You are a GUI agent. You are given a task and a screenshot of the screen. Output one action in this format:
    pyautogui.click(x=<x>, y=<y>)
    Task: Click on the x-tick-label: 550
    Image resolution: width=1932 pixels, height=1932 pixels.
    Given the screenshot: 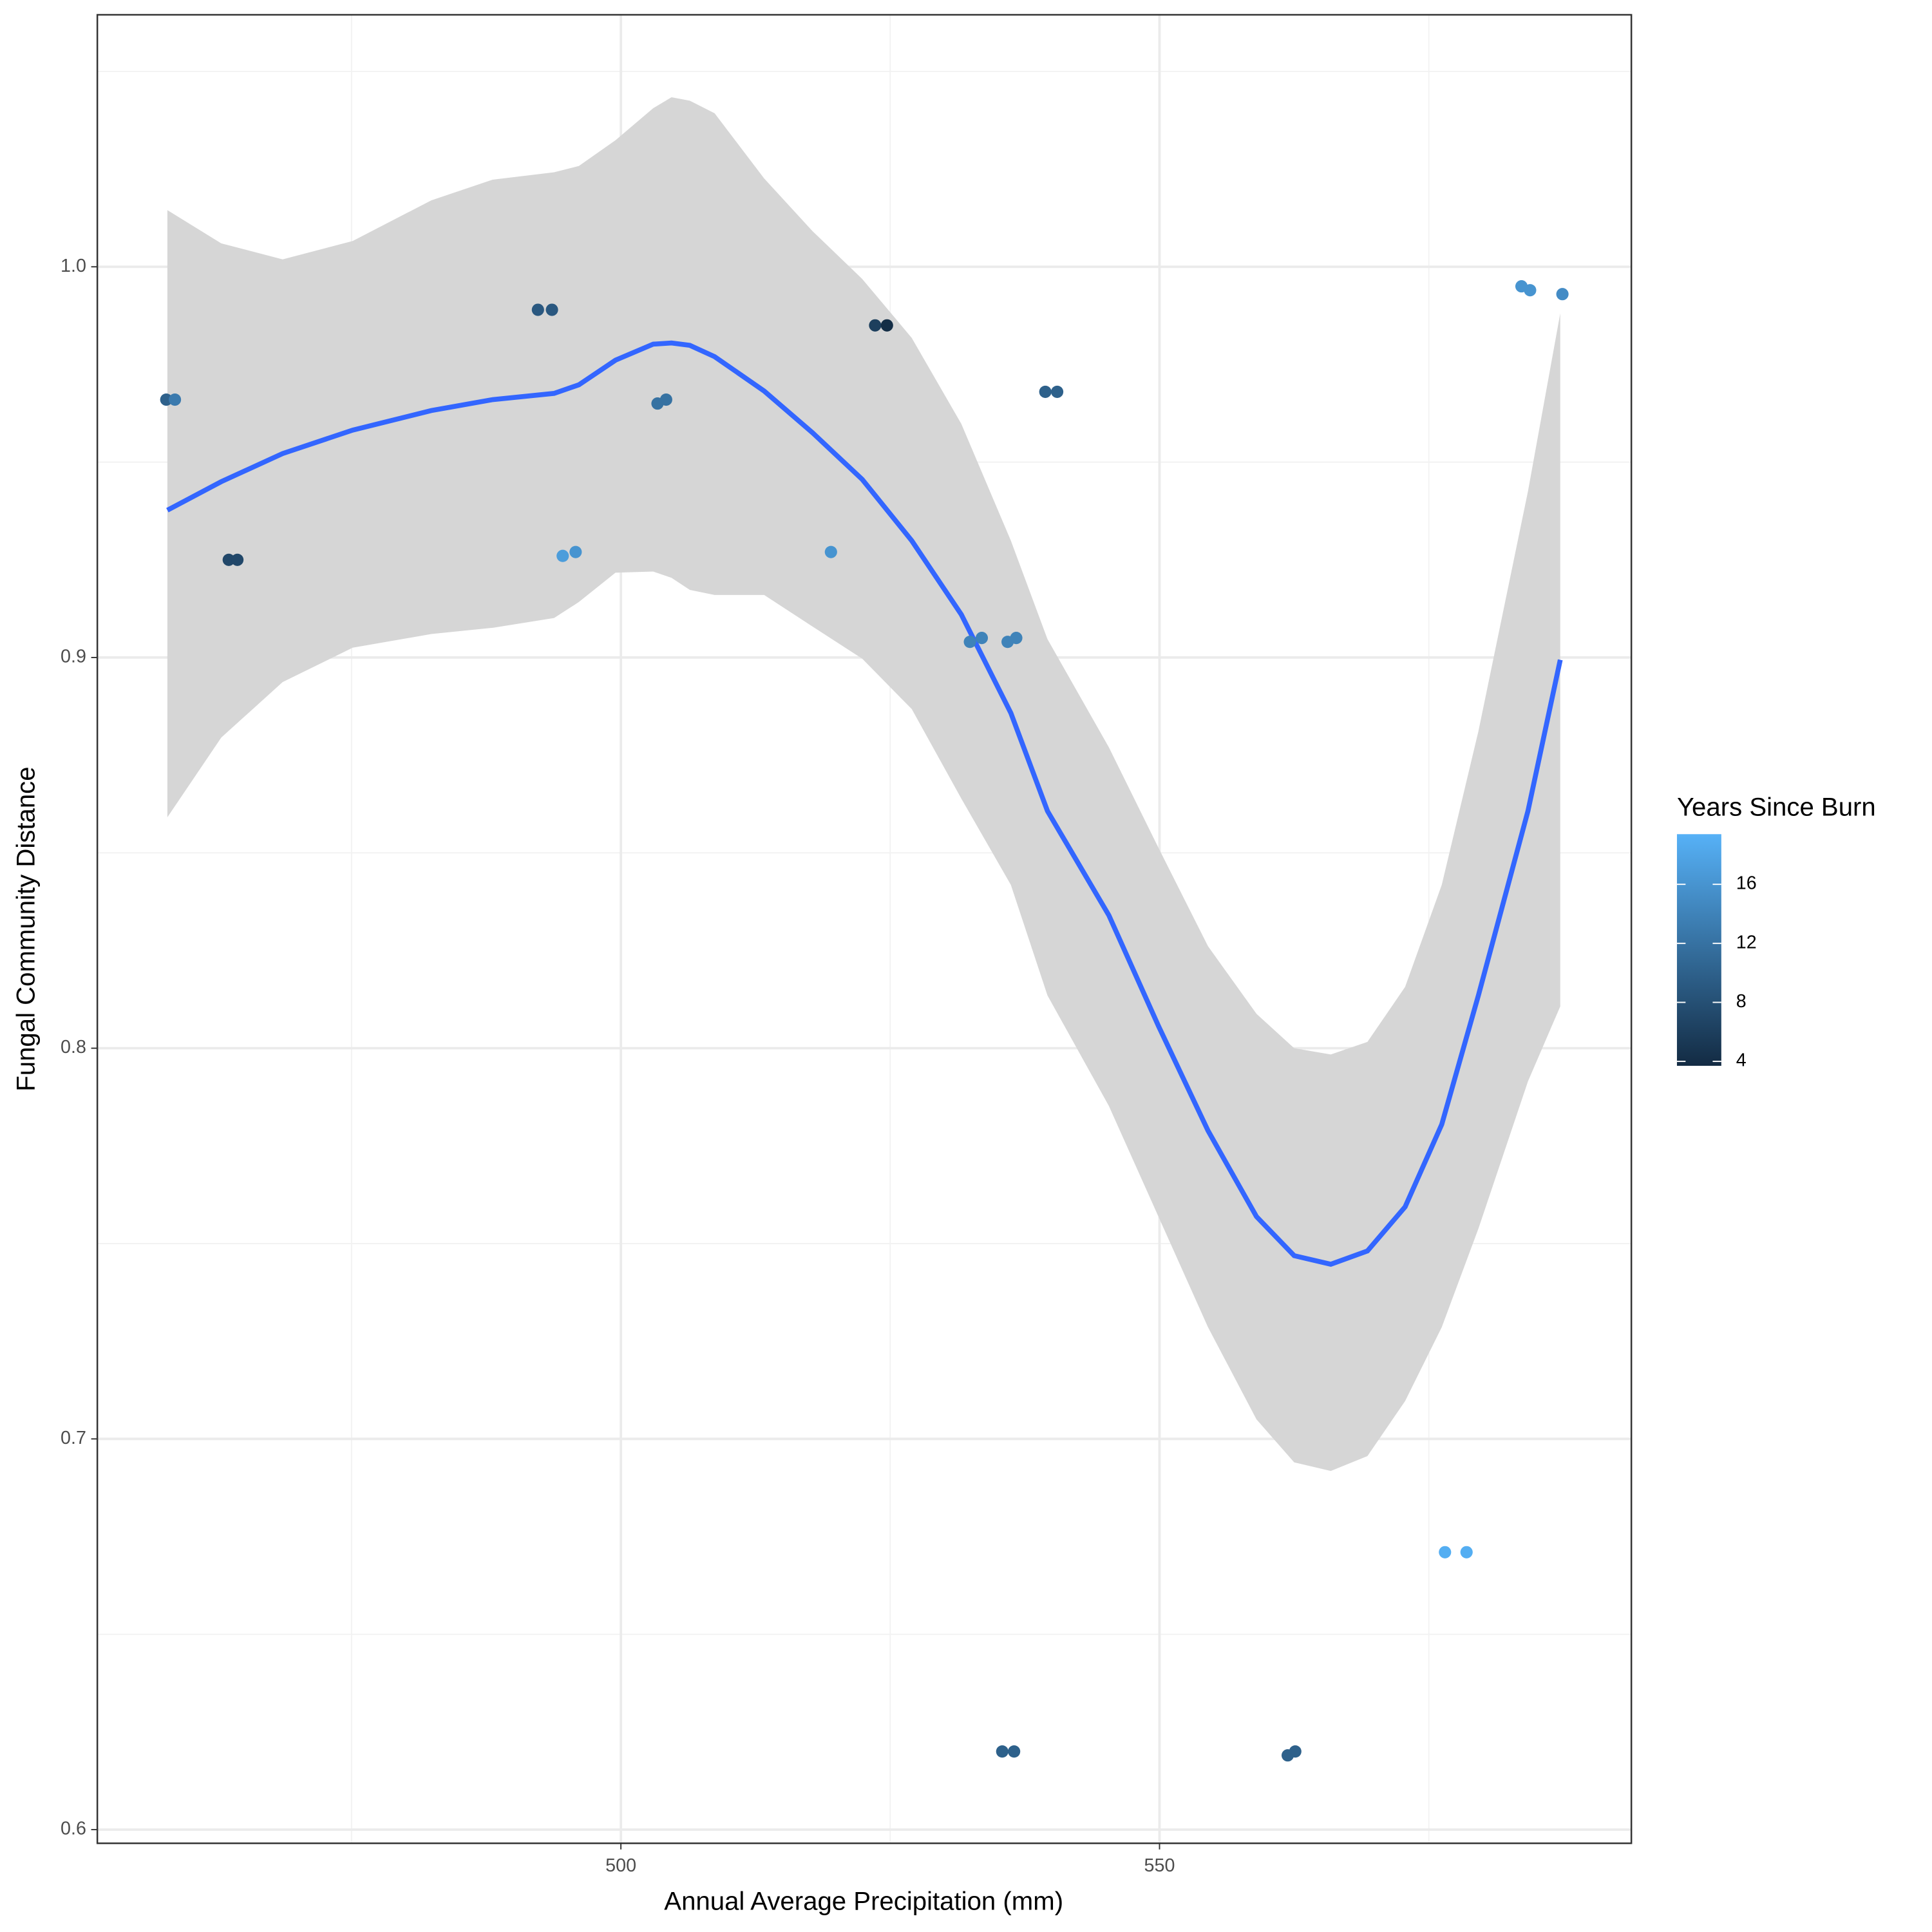 What is the action you would take?
    pyautogui.click(x=1159, y=1865)
    